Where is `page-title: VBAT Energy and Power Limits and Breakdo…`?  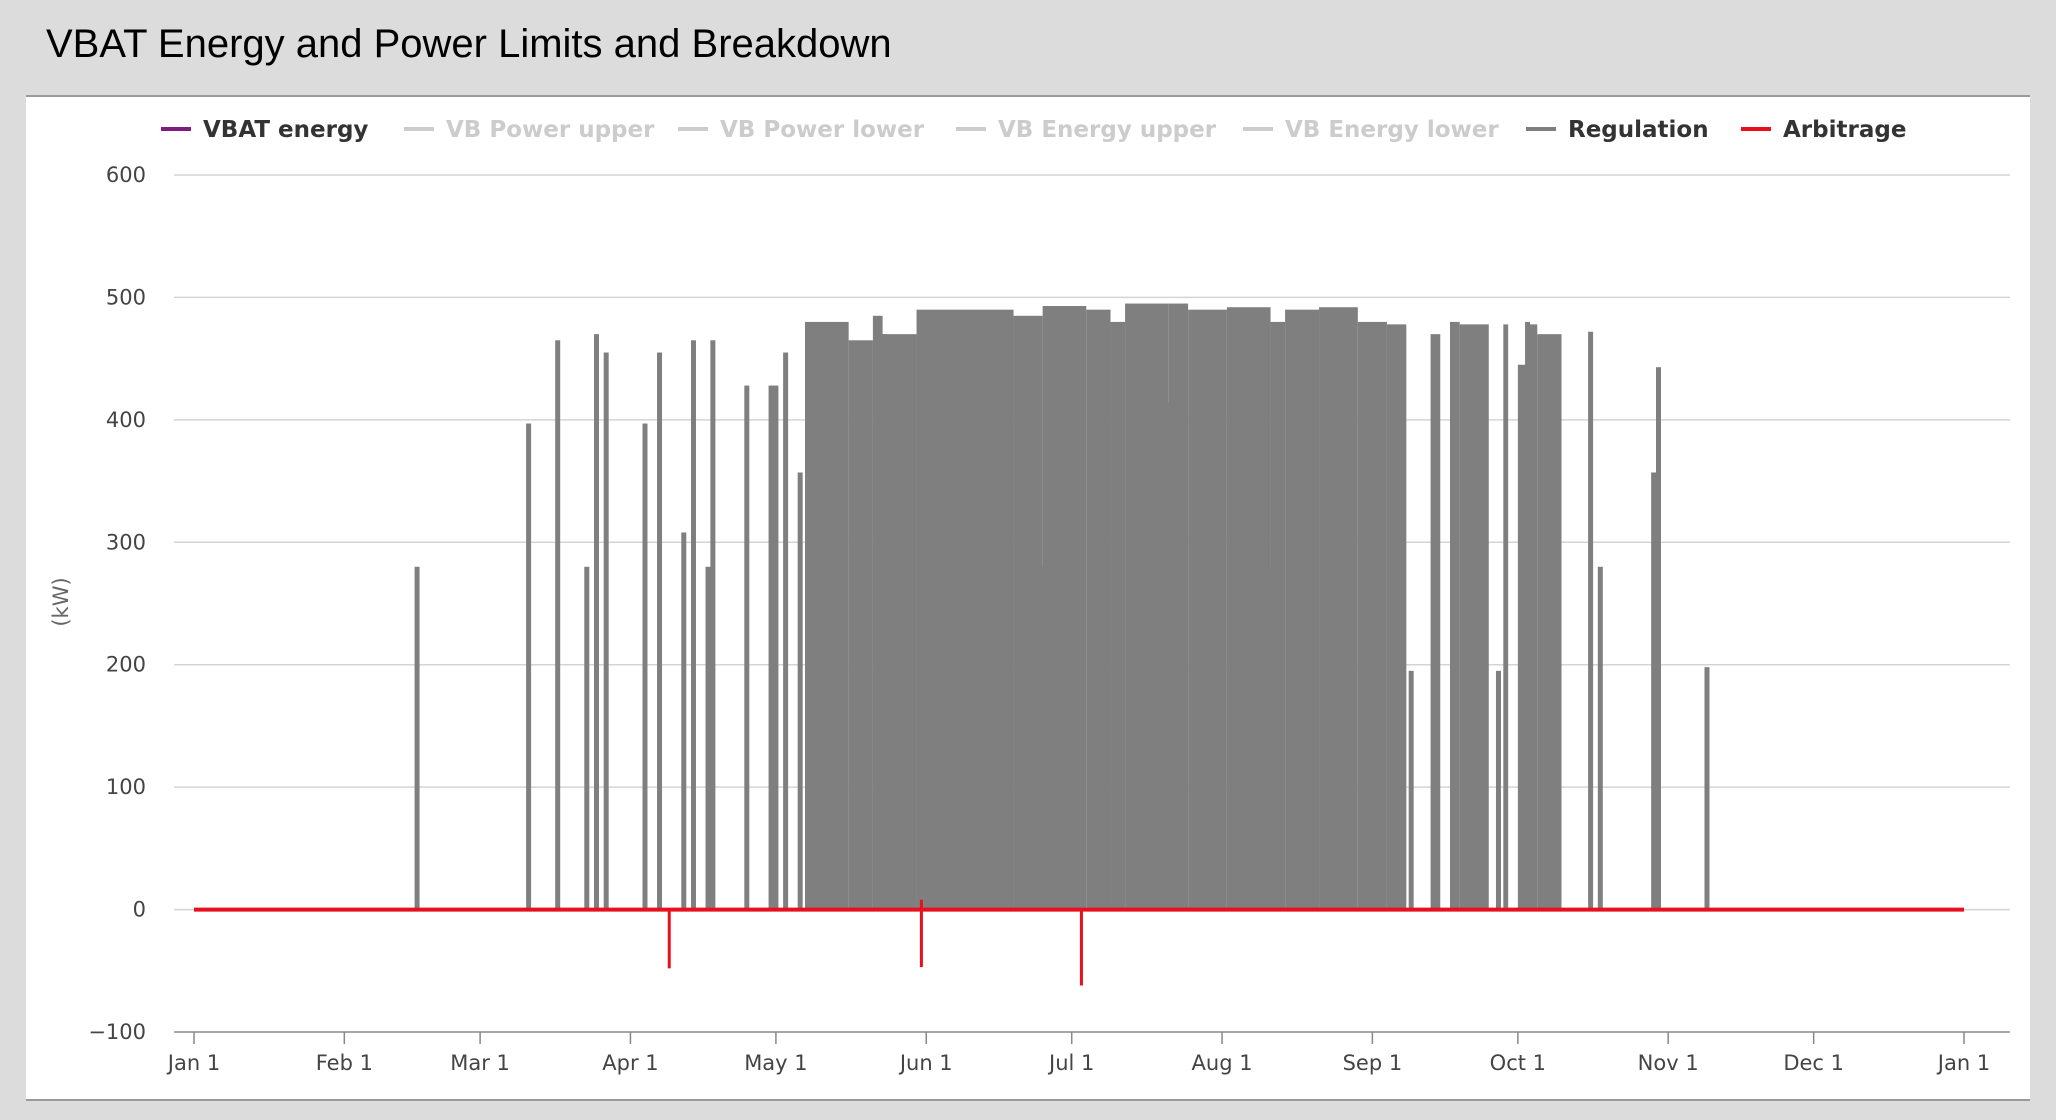
page-title: VBAT Energy and Power Limits and Breakdo… is located at coordinates (469, 44).